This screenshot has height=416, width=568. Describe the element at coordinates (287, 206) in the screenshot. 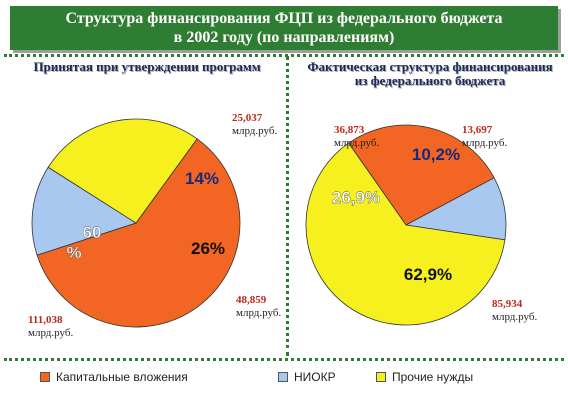

I see `center-divider` at that location.